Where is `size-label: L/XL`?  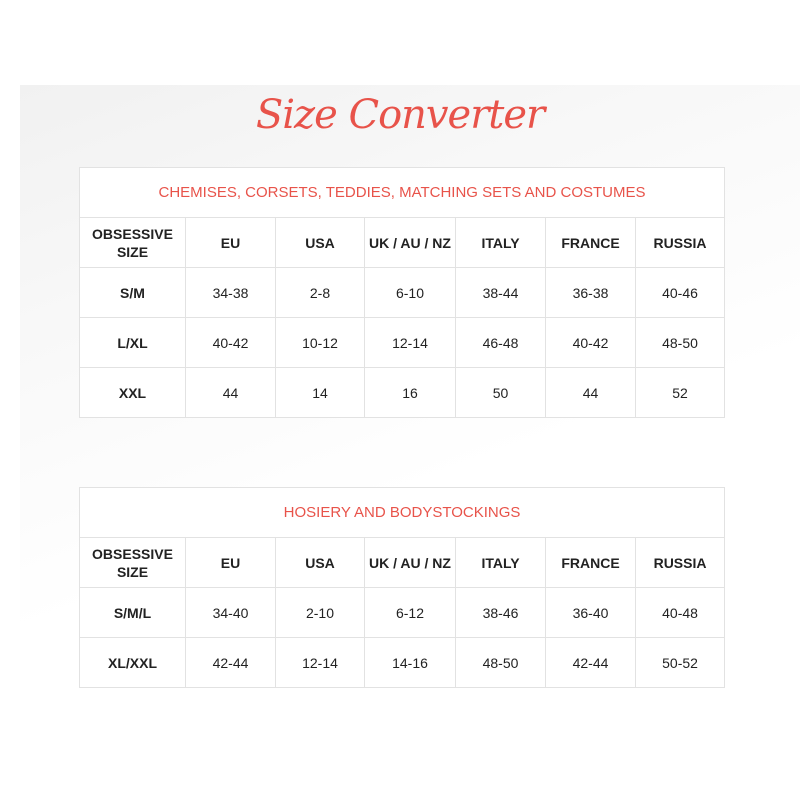
size-label: L/XL is located at coordinates (132, 342).